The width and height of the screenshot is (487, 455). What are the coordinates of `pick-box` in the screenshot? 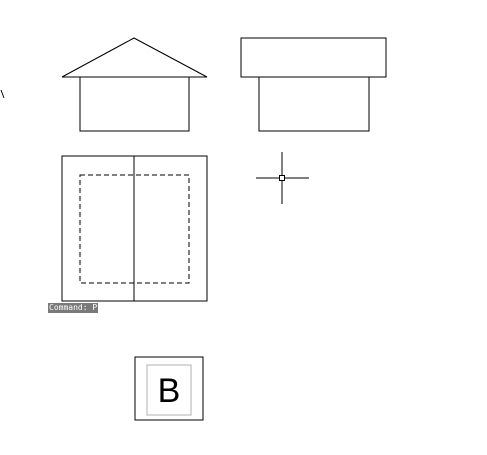 It's located at (282, 178).